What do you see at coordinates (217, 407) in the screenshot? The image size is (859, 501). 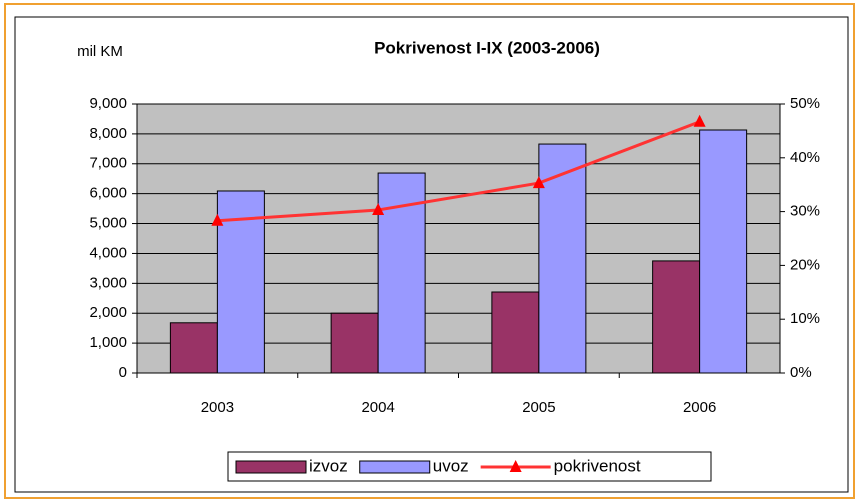 I see `x-tick-label: 2003` at bounding box center [217, 407].